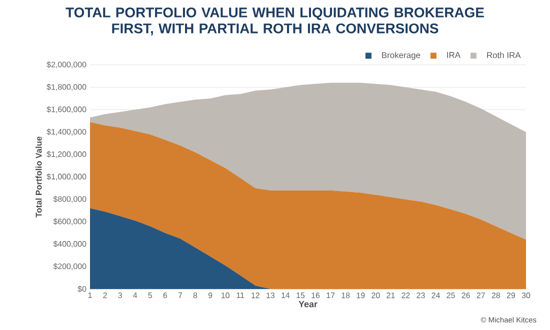  What do you see at coordinates (401, 56) in the screenshot?
I see `legend-label: Brokerage` at bounding box center [401, 56].